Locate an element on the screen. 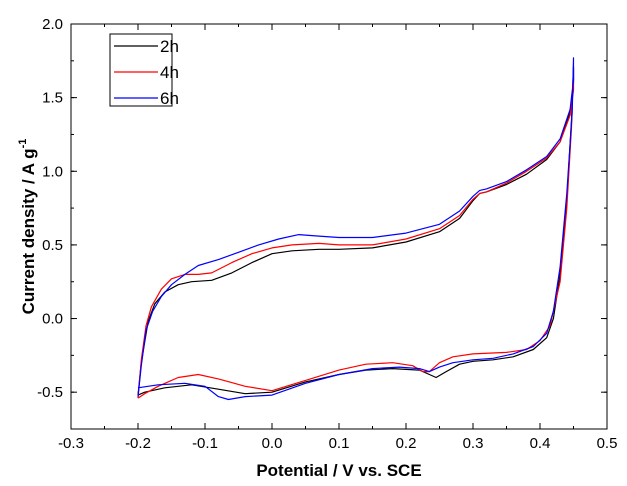 The height and width of the screenshot is (486, 627). x-tick-label: -0.2 is located at coordinates (138, 443).